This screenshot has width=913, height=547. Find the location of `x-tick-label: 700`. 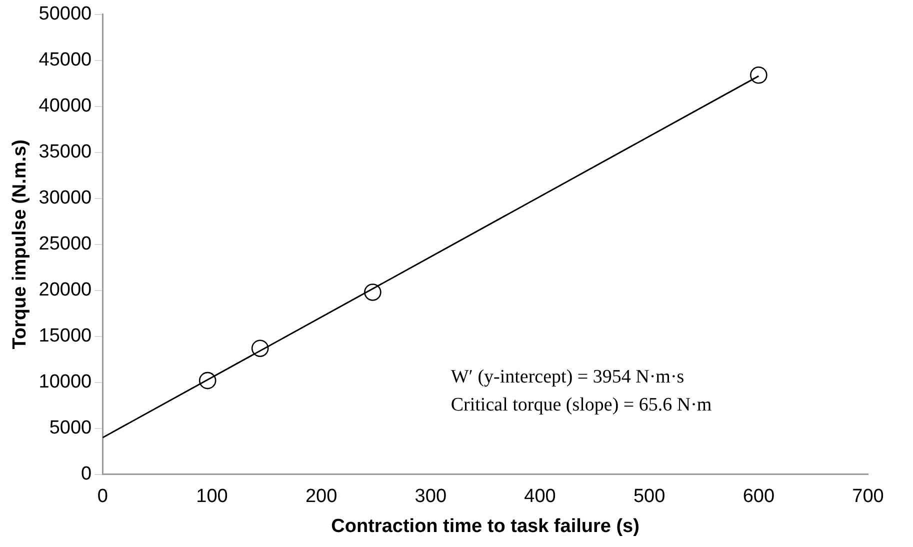

x-tick-label: 700 is located at coordinates (868, 497).